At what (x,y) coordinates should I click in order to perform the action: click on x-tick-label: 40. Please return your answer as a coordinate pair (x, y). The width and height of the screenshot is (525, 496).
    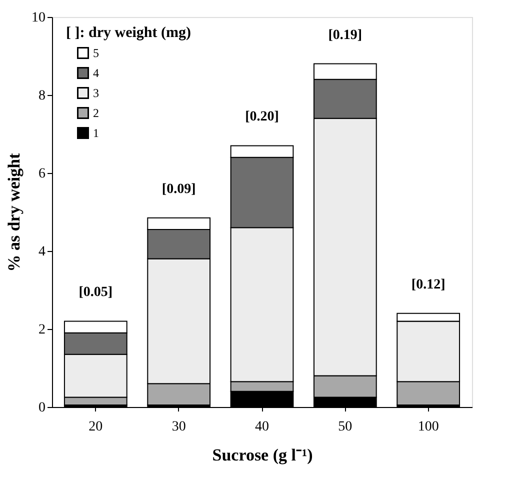
    Looking at the image, I should click on (262, 427).